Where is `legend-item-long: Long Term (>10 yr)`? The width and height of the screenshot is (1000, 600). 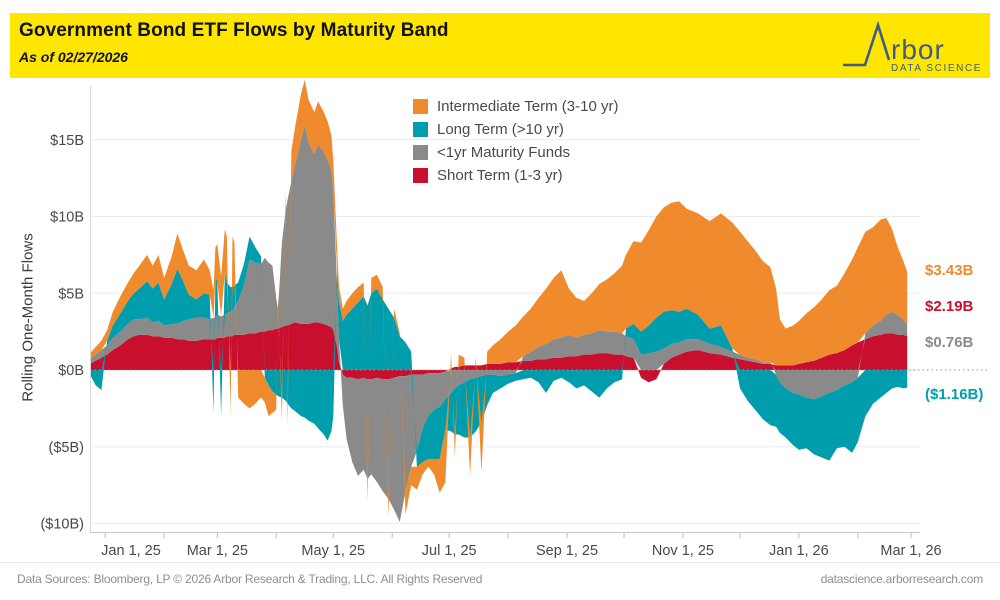
legend-item-long: Long Term (>10 yr) is located at coordinates (515, 129).